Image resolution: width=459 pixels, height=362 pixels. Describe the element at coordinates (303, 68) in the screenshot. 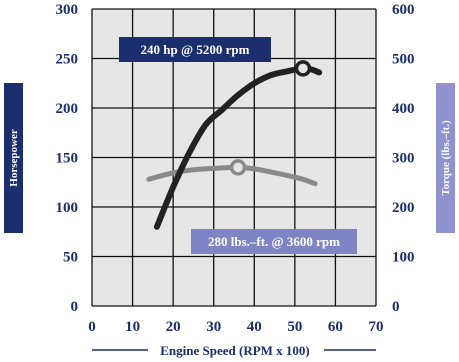

I see `hp-peak-marker` at that location.